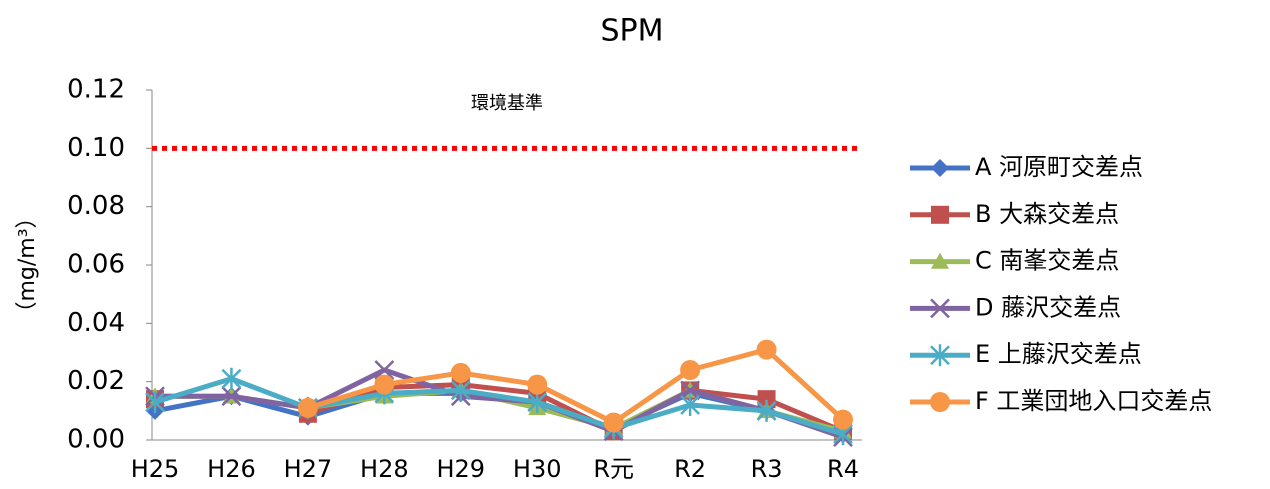  What do you see at coordinates (96, 90) in the screenshot?
I see `y-tick-label: 0.12` at bounding box center [96, 90].